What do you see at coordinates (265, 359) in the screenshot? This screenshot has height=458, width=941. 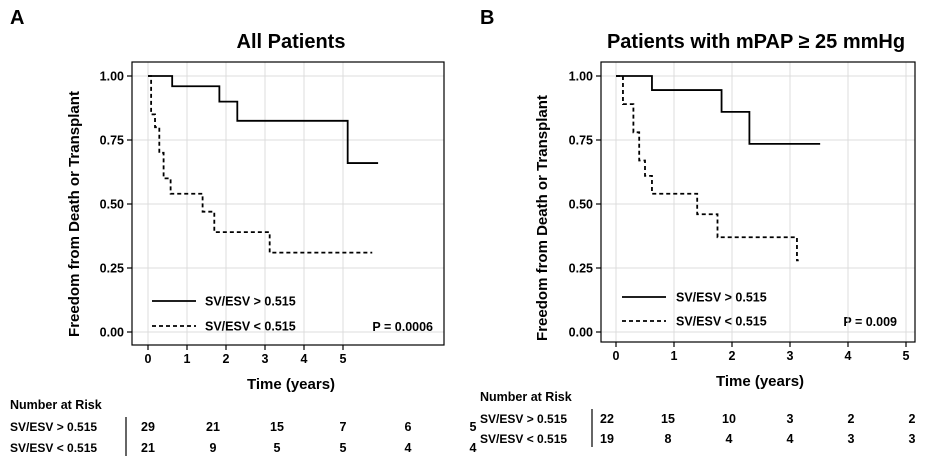 I see `panel-a-xtick-label-3: 3` at bounding box center [265, 359].